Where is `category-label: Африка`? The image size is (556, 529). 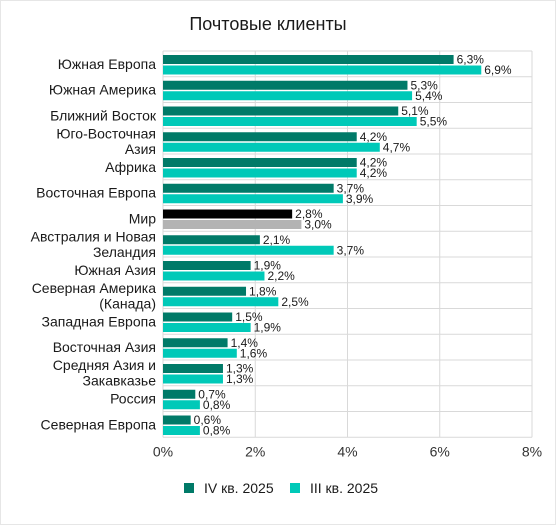 category-label: Африка is located at coordinates (130, 167).